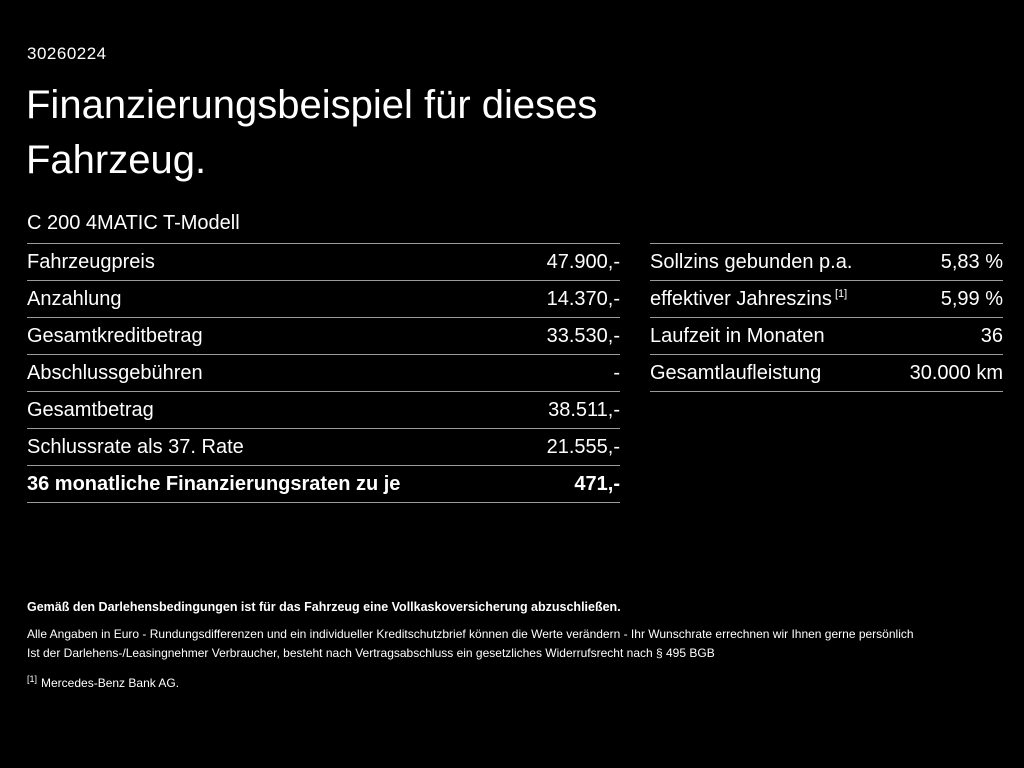  I want to click on row-value: 5,99 %, so click(971, 298).